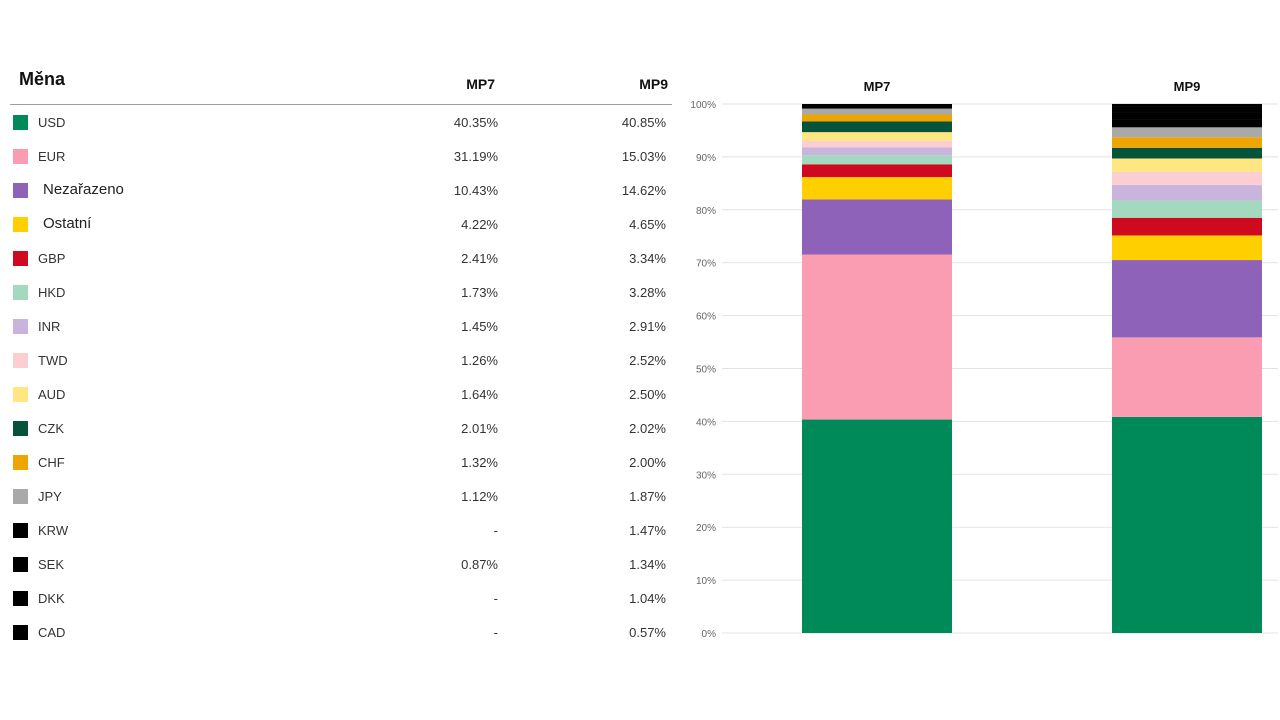  What do you see at coordinates (479, 564) in the screenshot?
I see `value-mp7: 0.87%` at bounding box center [479, 564].